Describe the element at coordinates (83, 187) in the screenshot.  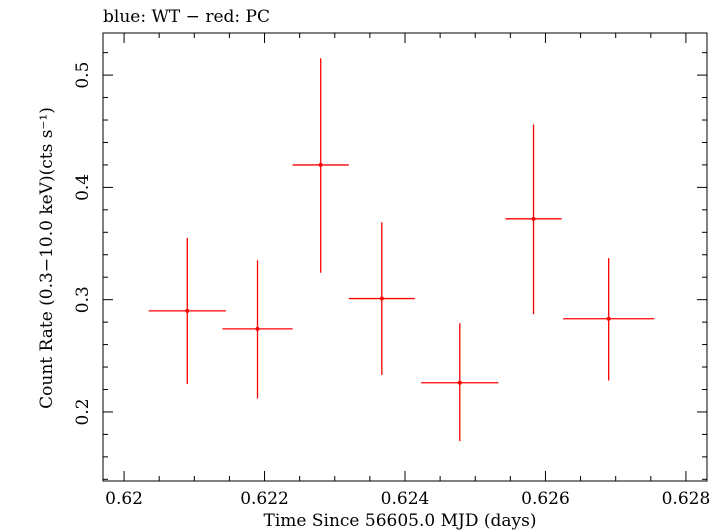
I see `y-tick-label: 0.4` at that location.